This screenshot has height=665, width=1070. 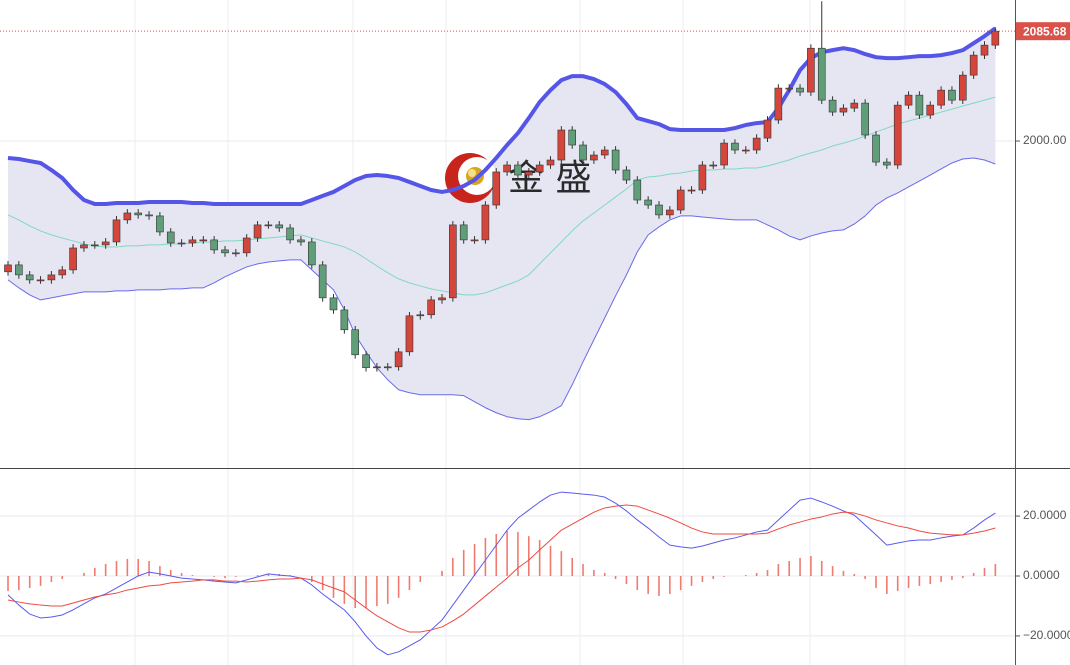 What do you see at coordinates (1045, 140) in the screenshot?
I see `y-tick-label: 2000.00` at bounding box center [1045, 140].